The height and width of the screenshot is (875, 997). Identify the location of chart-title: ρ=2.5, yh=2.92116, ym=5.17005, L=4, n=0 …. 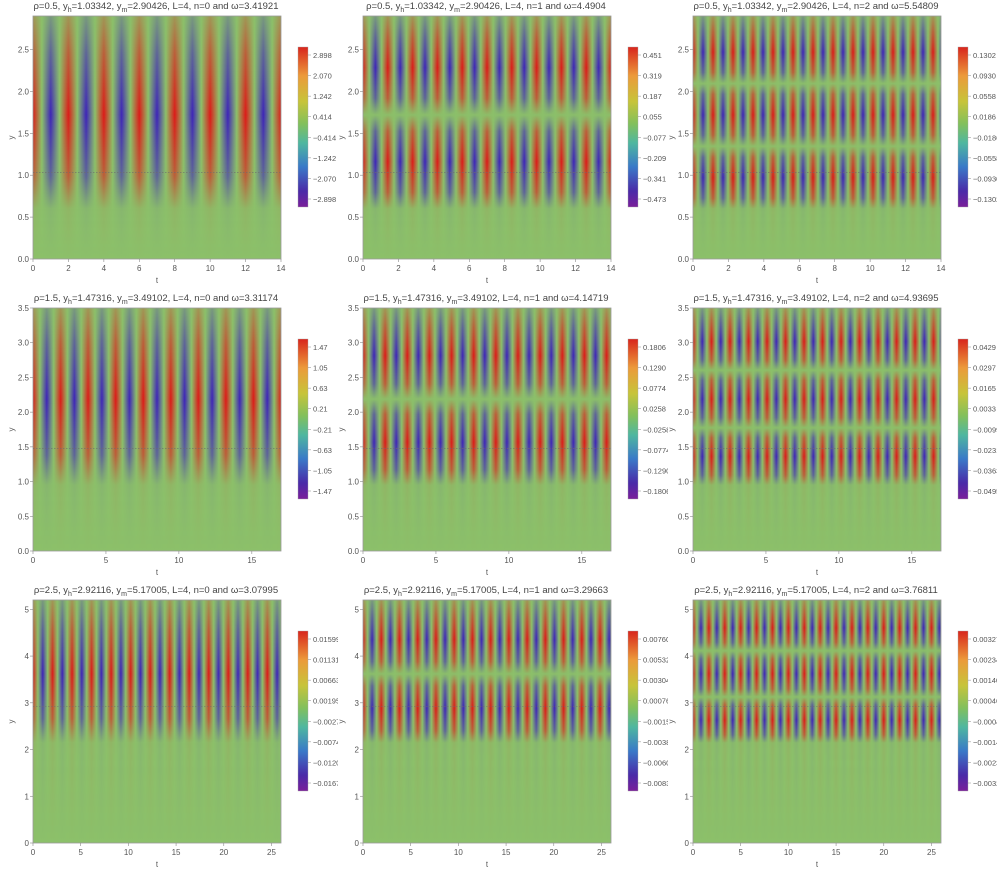
(156, 591).